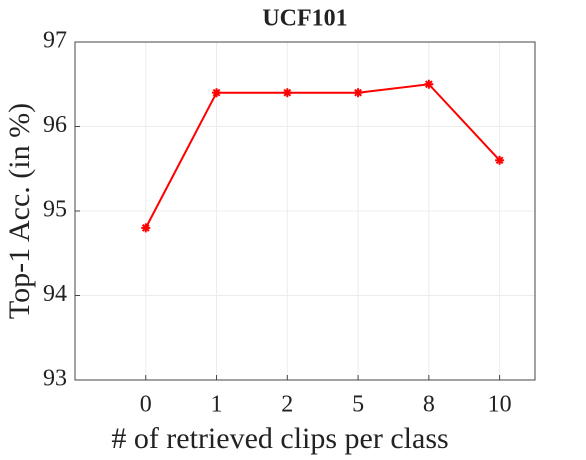 This screenshot has width=586, height=460. What do you see at coordinates (287, 405) in the screenshot?
I see `x-tick-label: 2` at bounding box center [287, 405].